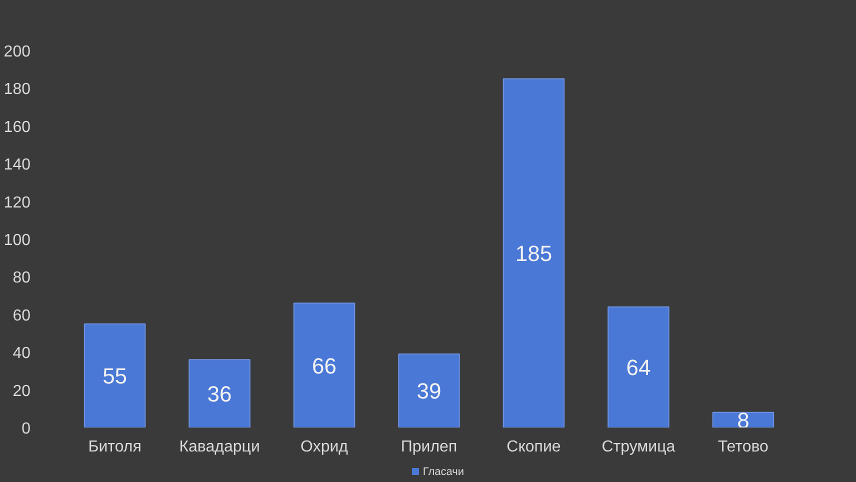  What do you see at coordinates (219, 447) in the screenshot?
I see `x-tick-label: Кавадарци` at bounding box center [219, 447].